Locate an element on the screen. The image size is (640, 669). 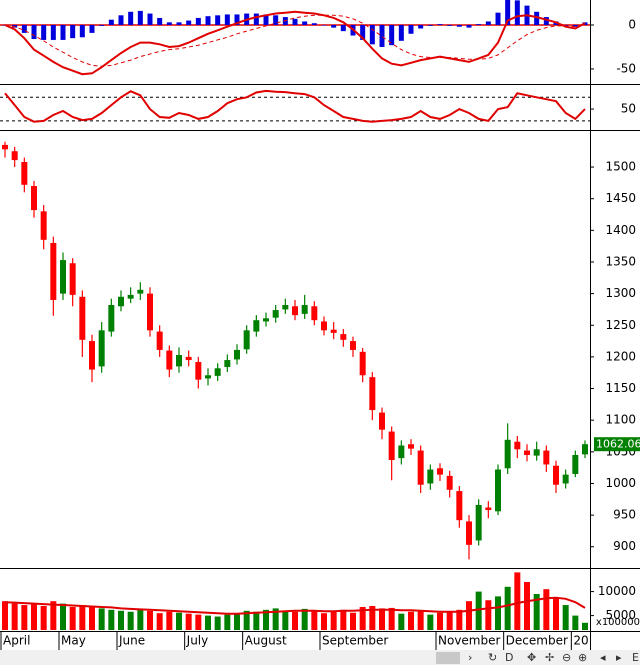
y-tick-label: 5000 is located at coordinates (620, 615).